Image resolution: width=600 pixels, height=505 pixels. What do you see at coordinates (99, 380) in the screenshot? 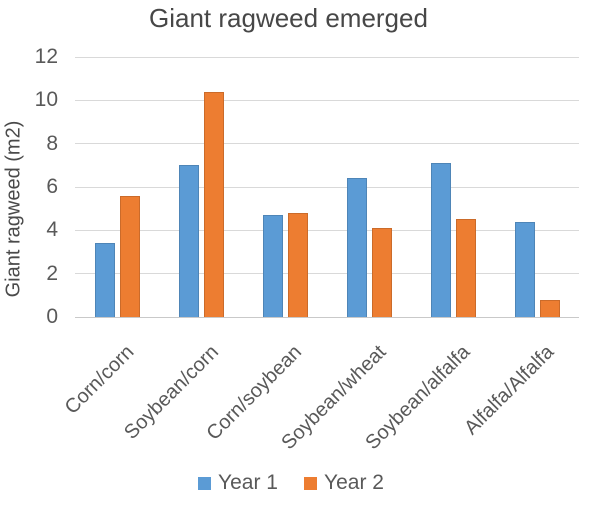
I see `x-label-corn-corn: Corn/corn` at bounding box center [99, 380].